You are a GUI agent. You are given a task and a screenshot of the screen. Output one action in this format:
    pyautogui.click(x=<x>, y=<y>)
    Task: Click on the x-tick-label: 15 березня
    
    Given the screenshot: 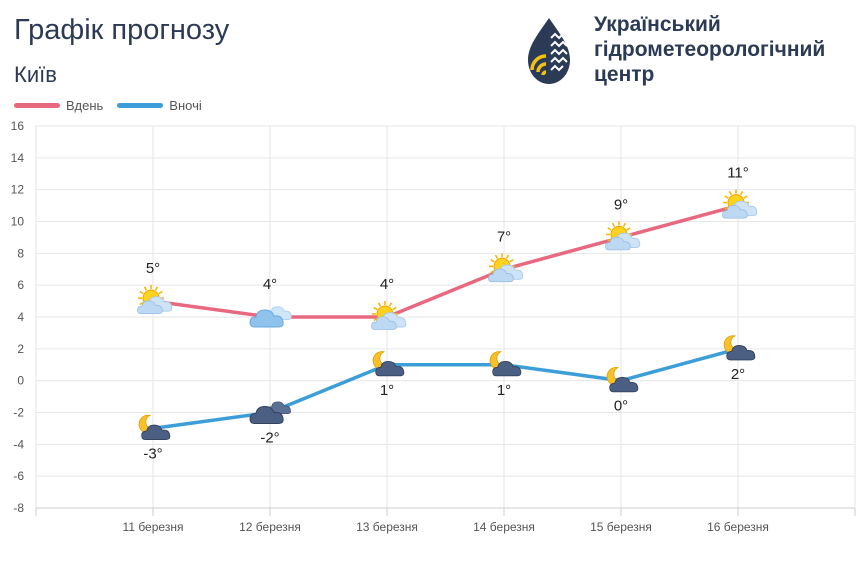 What is the action you would take?
    pyautogui.click(x=621, y=527)
    